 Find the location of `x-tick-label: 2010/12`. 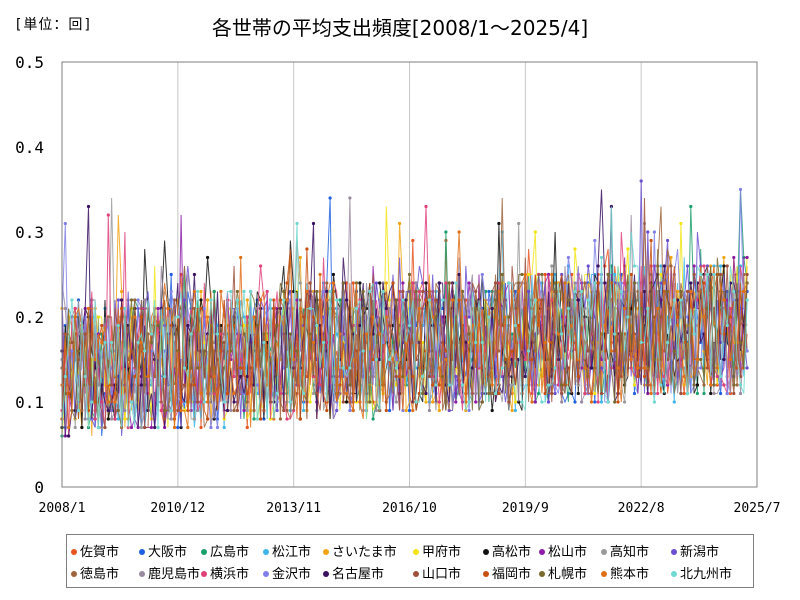

x-tick-label: 2010/12 is located at coordinates (177, 508).